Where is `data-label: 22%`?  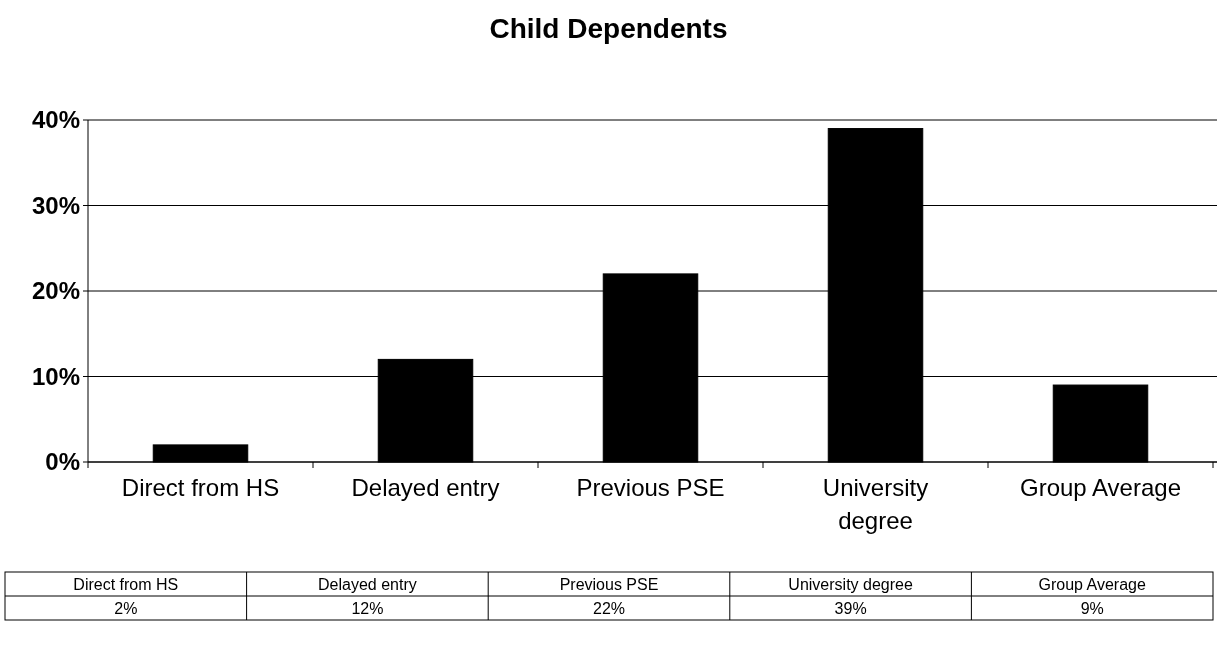 data-label: 22% is located at coordinates (609, 608).